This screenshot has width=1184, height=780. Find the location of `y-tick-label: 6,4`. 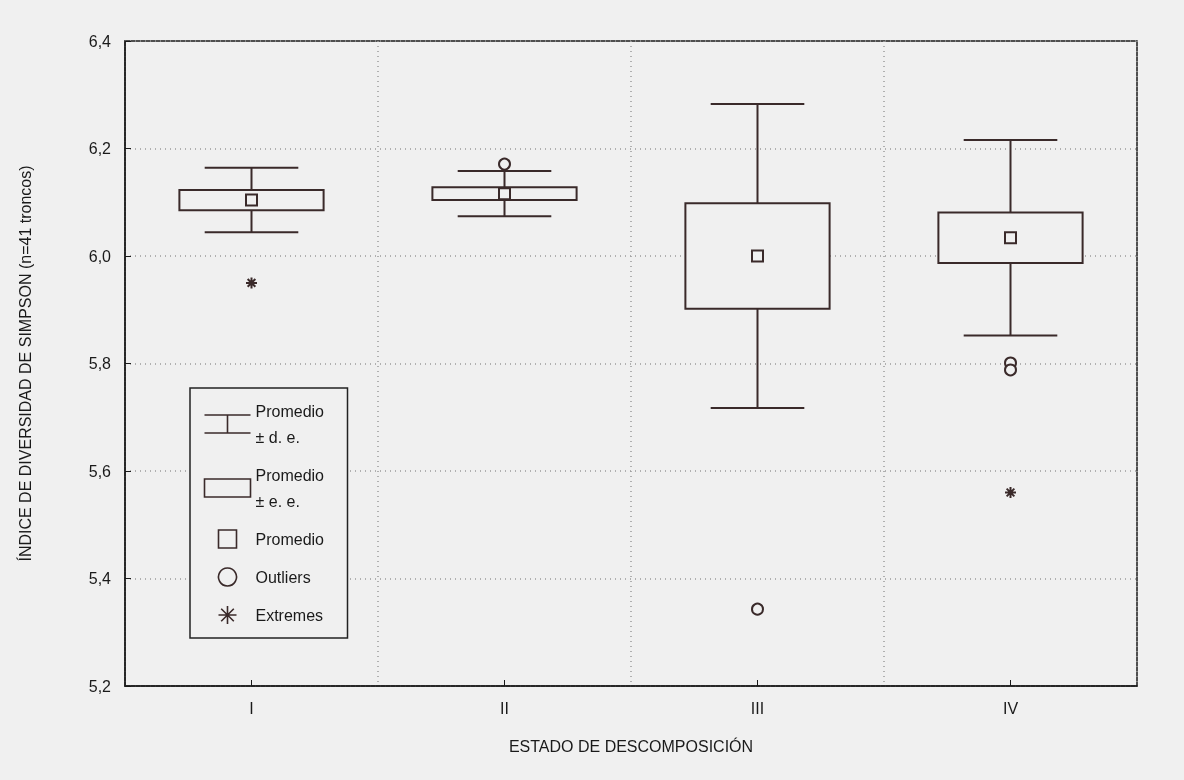

y-tick-label: 6,4 is located at coordinates (100, 41).